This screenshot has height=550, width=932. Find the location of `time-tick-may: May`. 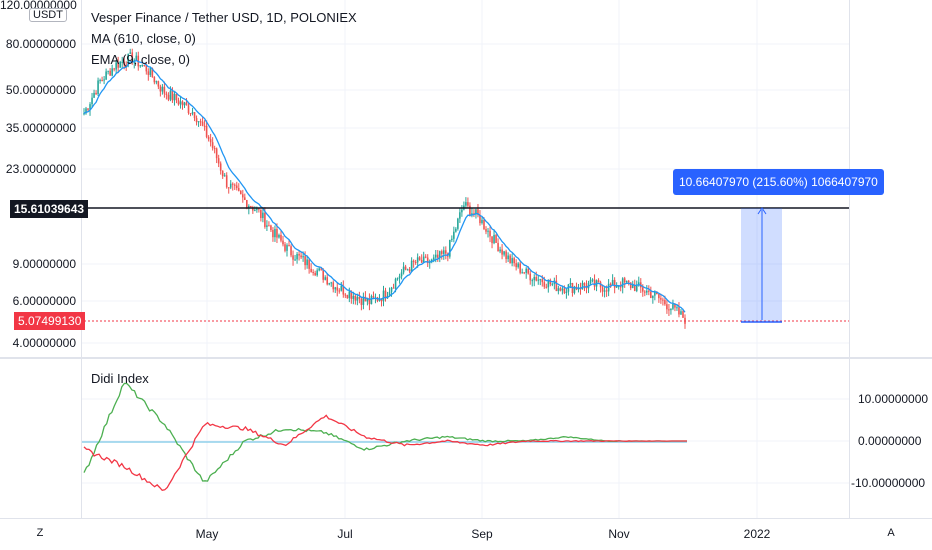

time-tick-may: May is located at coordinates (207, 534).